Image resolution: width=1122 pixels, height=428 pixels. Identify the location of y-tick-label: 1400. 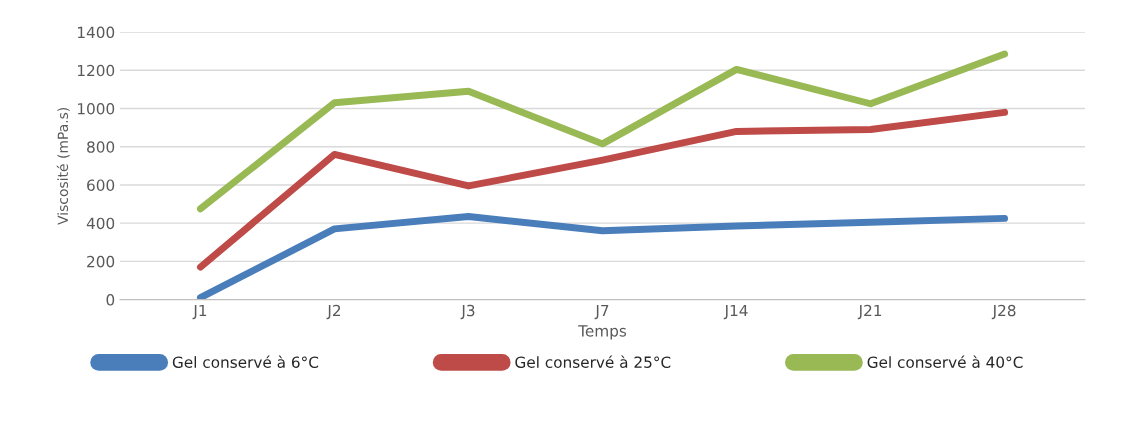
(96, 32).